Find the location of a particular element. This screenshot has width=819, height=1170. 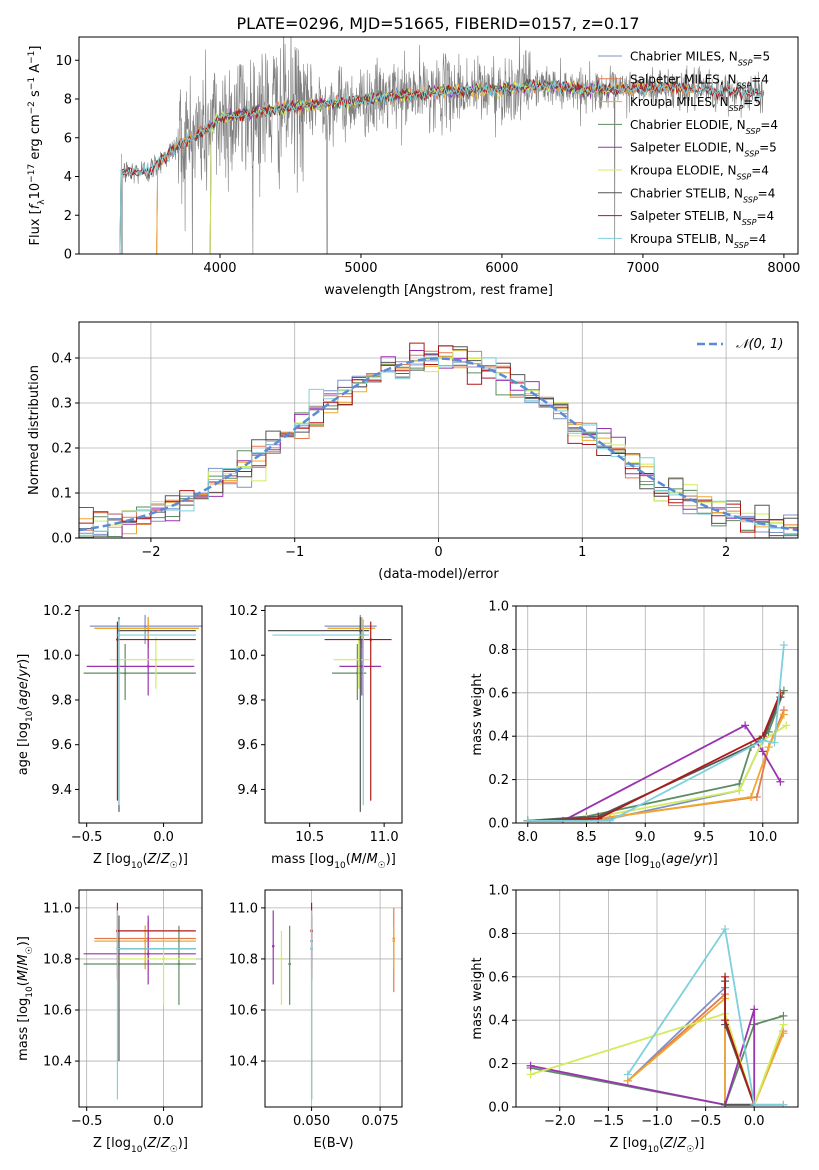

y-tick-label: 0.0 is located at coordinates (61, 539).